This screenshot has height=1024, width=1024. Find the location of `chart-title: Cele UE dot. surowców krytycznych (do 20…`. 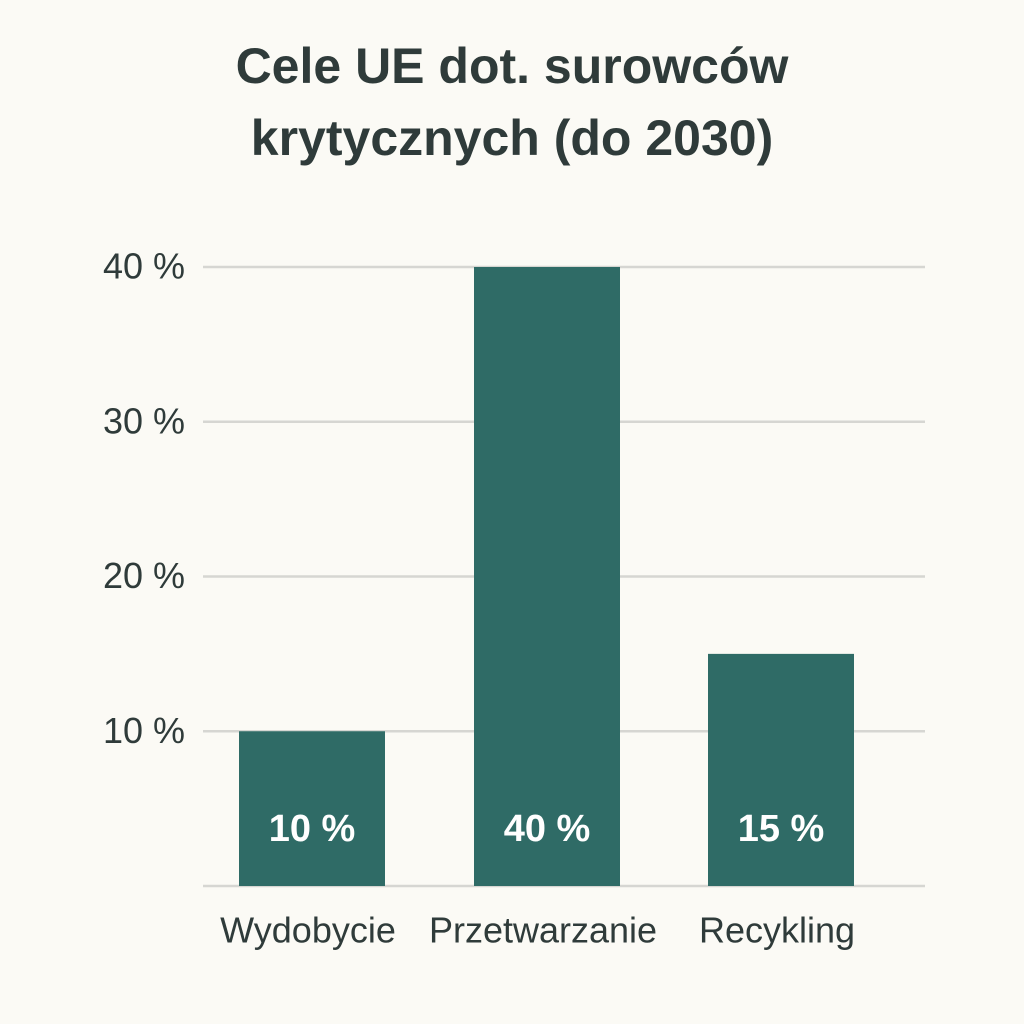

chart-title: Cele UE dot. surowców krytycznych (do 20… is located at coordinates (512, 102).